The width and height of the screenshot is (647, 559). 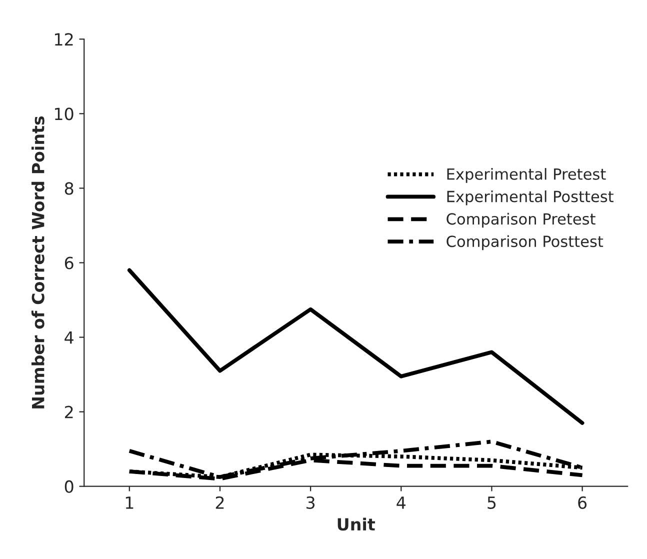 I want to click on x-axis-title: Unit, so click(x=357, y=524).